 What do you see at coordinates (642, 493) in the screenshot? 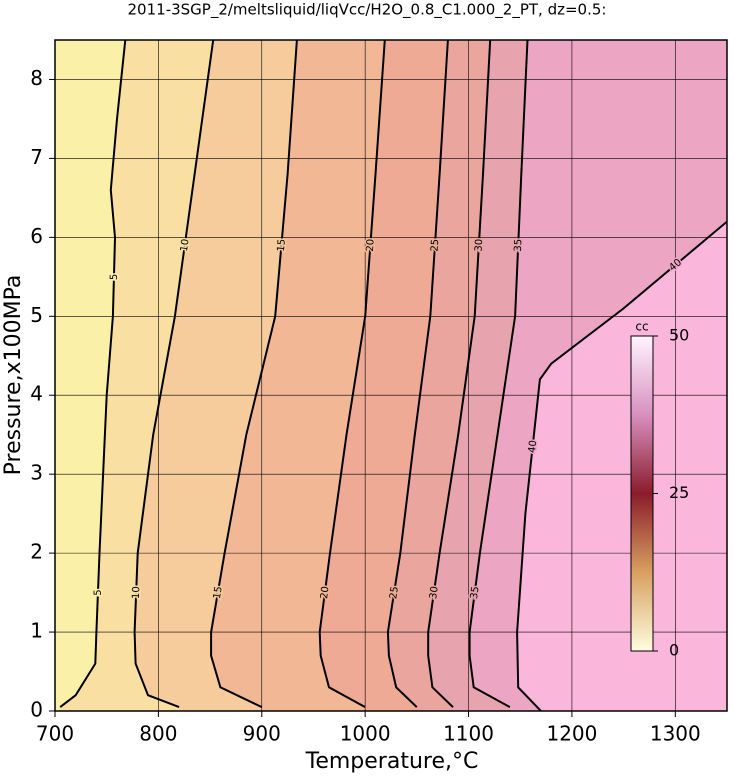
I see `colorbar` at bounding box center [642, 493].